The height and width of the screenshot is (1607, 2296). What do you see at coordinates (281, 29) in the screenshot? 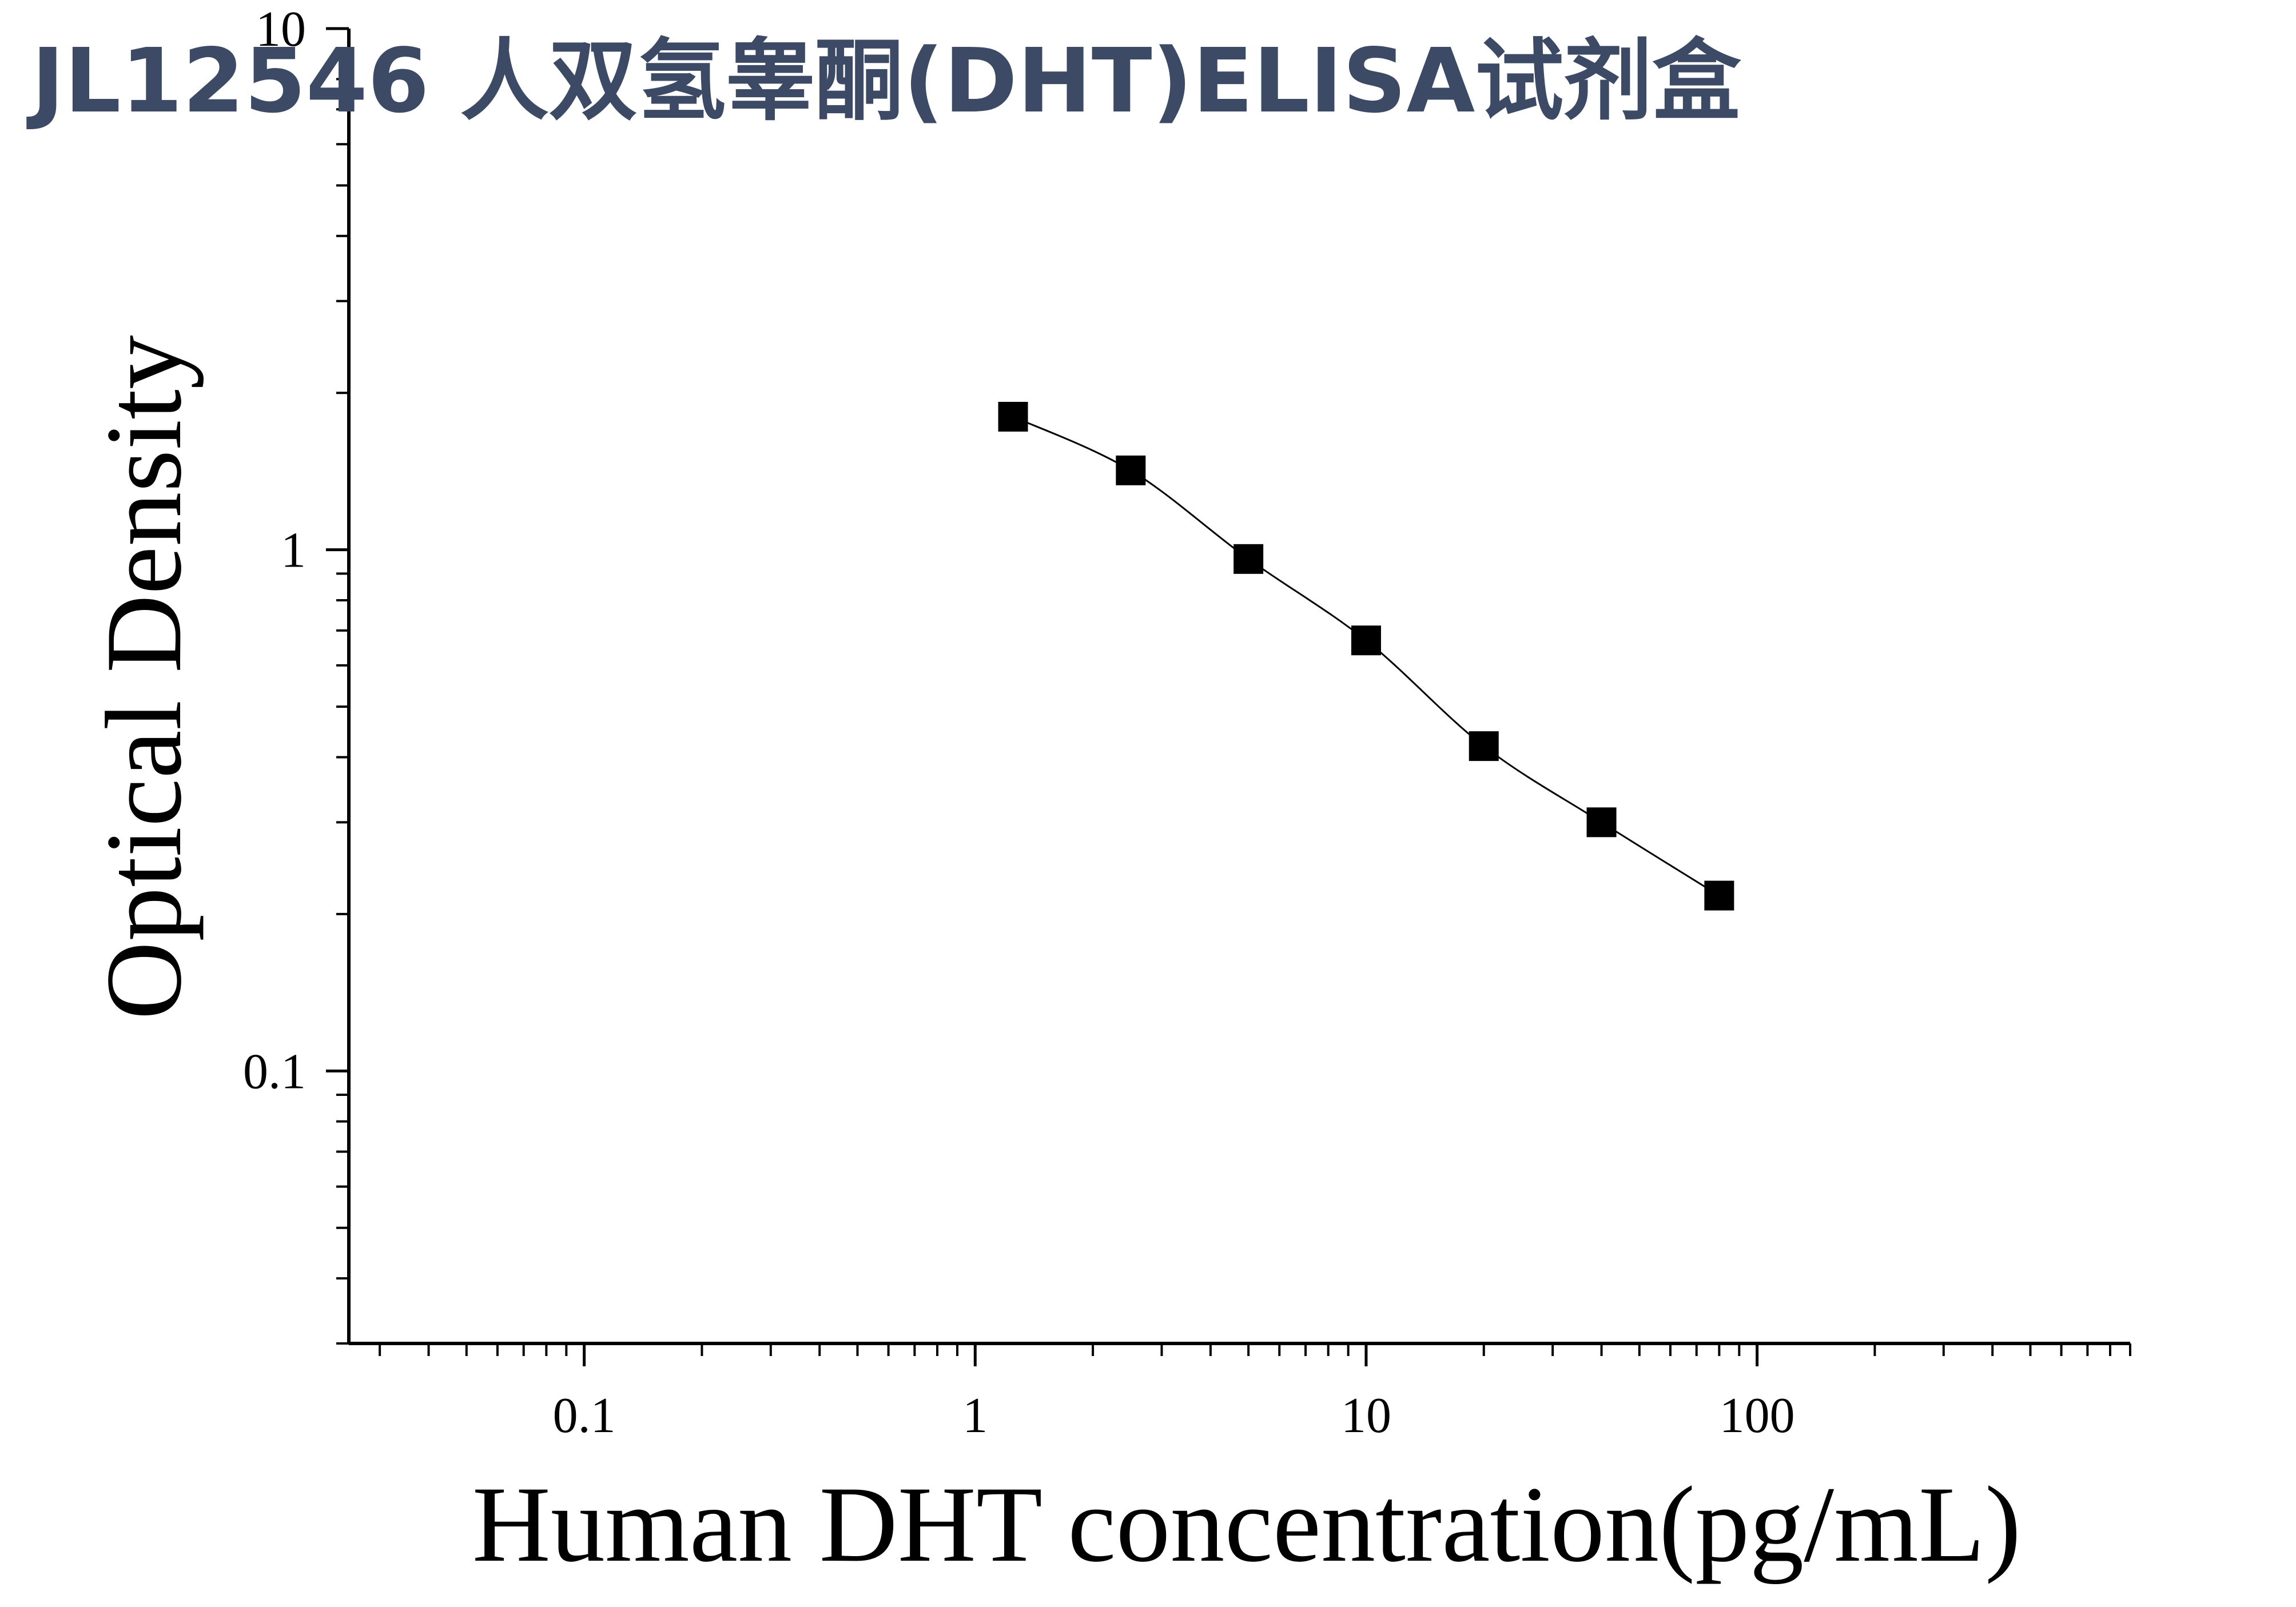
I see `y-tick-label: 10` at bounding box center [281, 29].